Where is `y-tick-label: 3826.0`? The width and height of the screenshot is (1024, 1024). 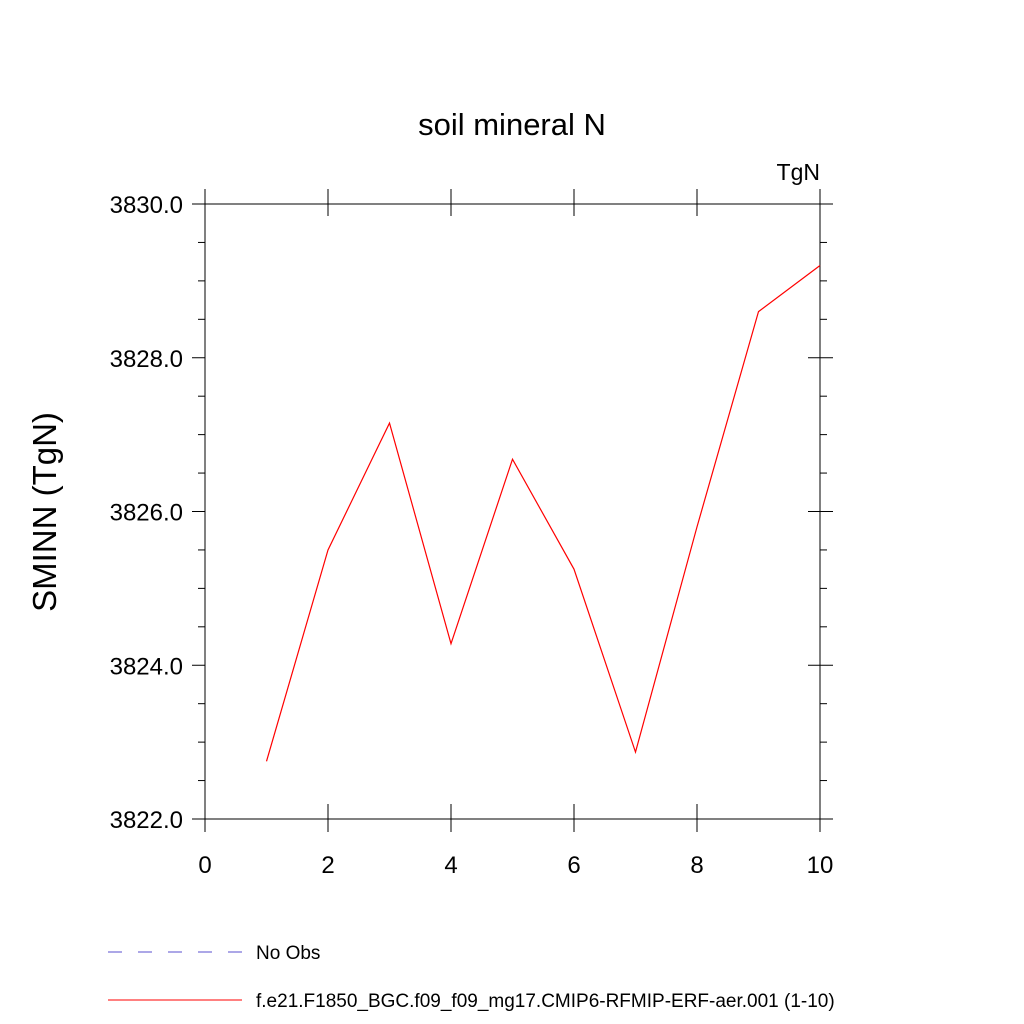
y-tick-label: 3826.0 is located at coordinates (146, 513).